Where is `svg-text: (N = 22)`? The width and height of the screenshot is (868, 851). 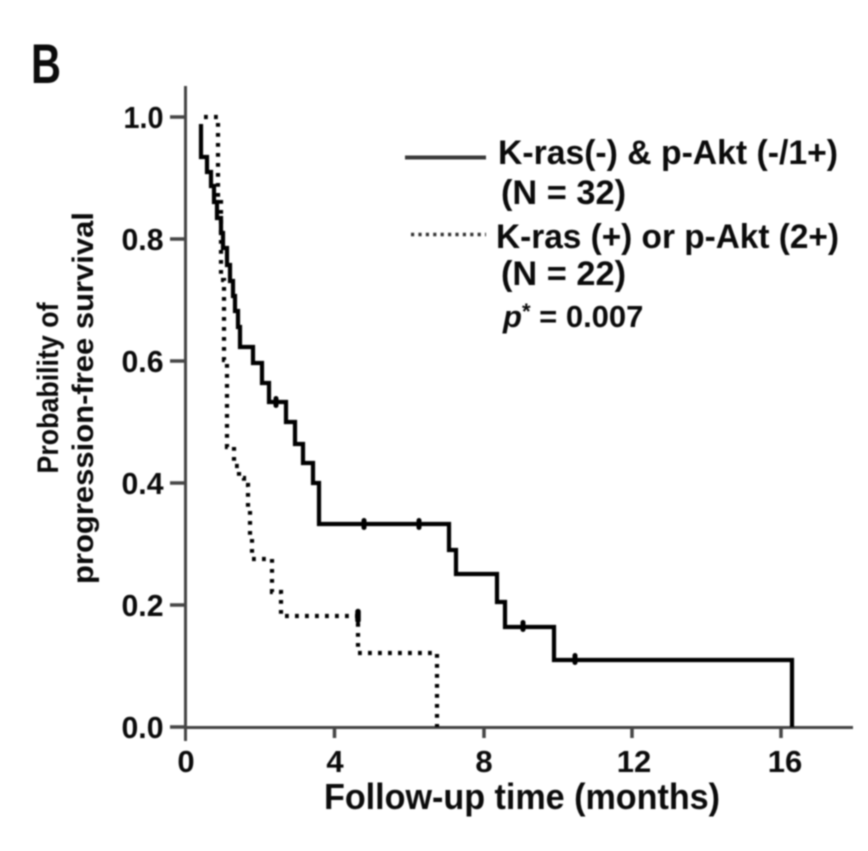
svg-text: (N = 22) is located at coordinates (563, 274).